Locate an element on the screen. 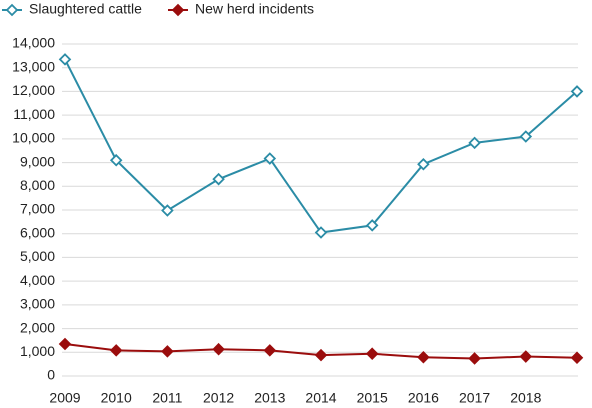 This screenshot has width=592, height=408. x-tick-label: 2011 is located at coordinates (167, 398).